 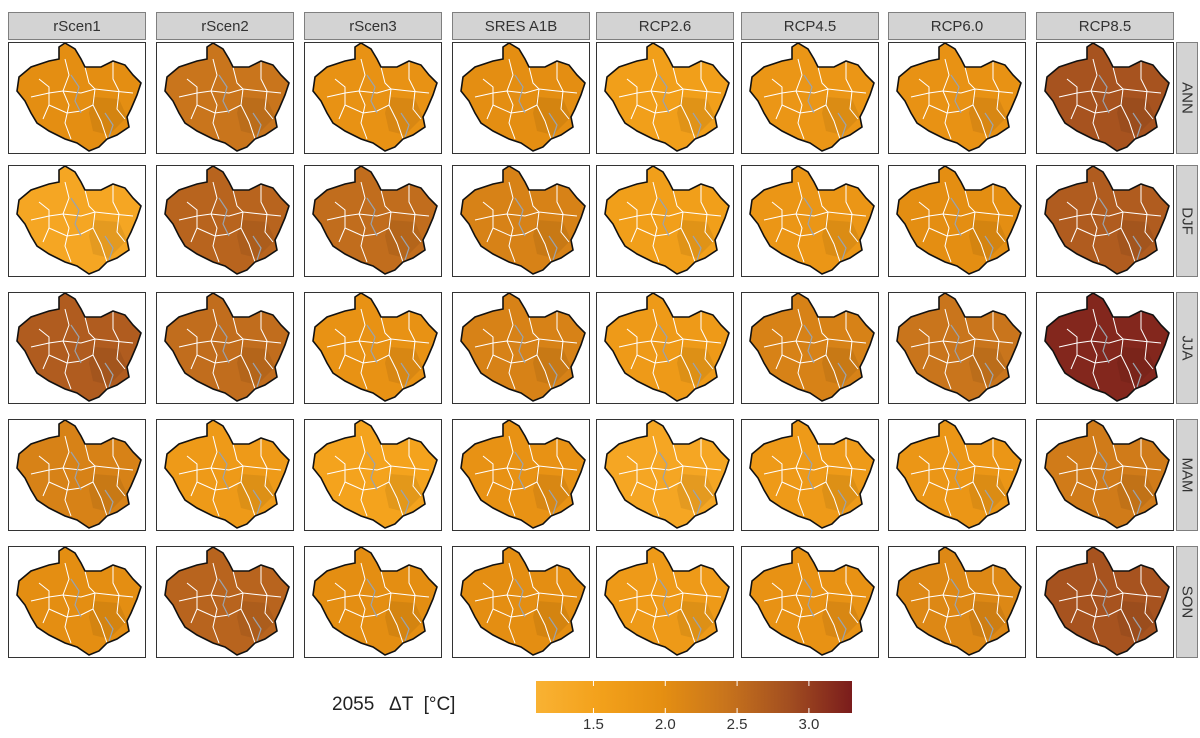 I want to click on row-strip-label: ANN, so click(x=1187, y=98).